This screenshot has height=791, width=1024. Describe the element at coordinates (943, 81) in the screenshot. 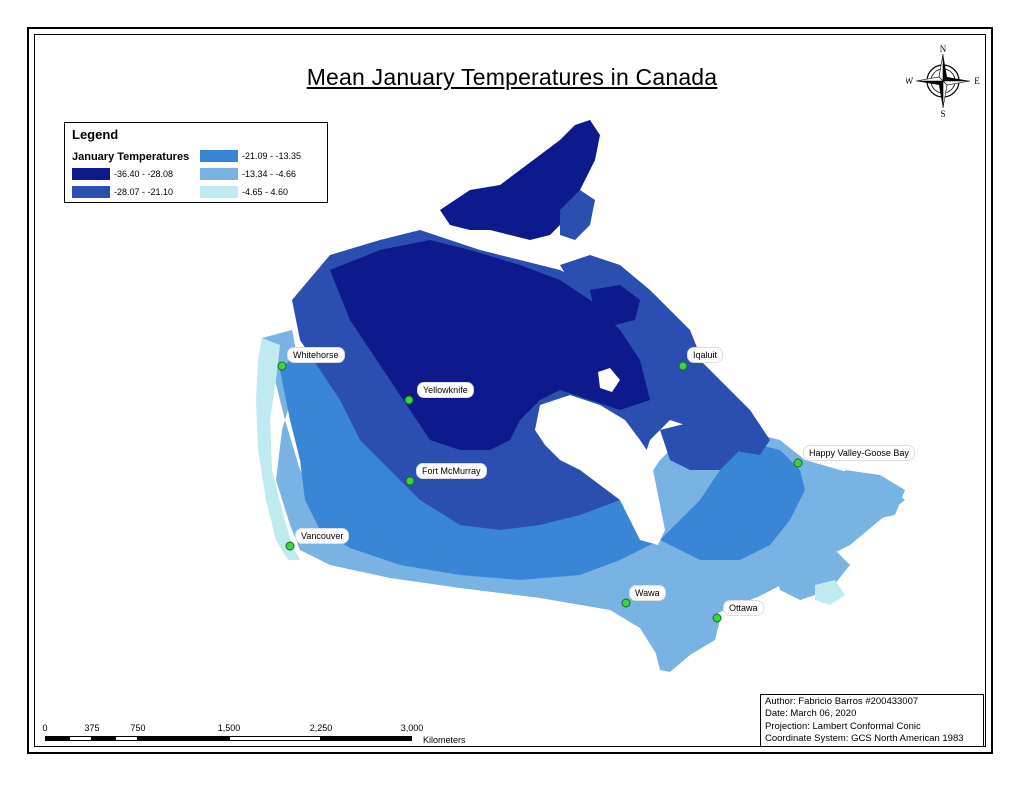

I see `compass-rose-icon: N S E W` at that location.